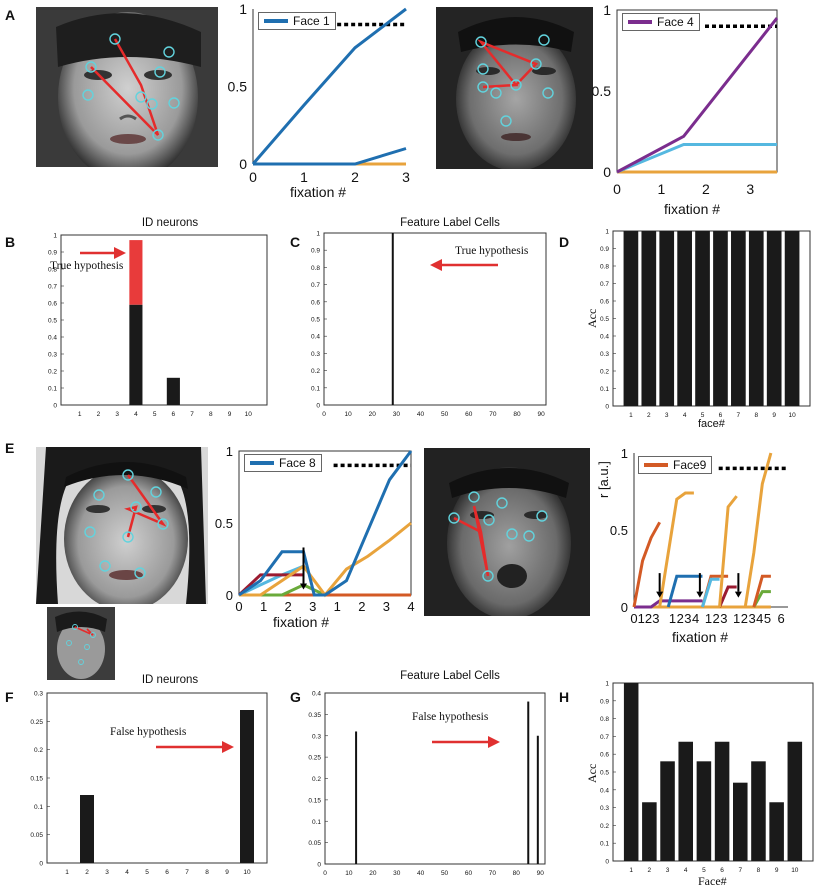 The image size is (829, 889). I want to click on y-tick-label: 0.15, so click(314, 800).